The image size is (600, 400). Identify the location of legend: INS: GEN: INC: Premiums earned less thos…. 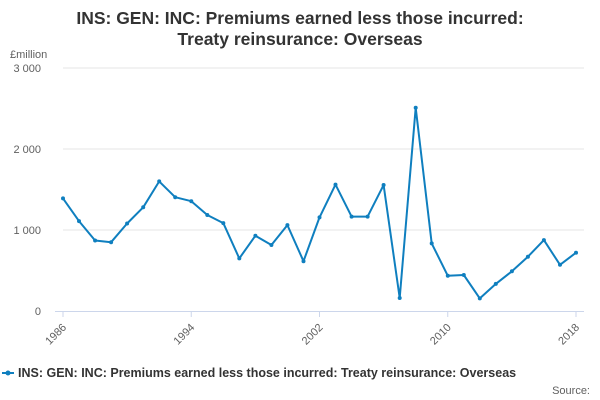
(259, 373).